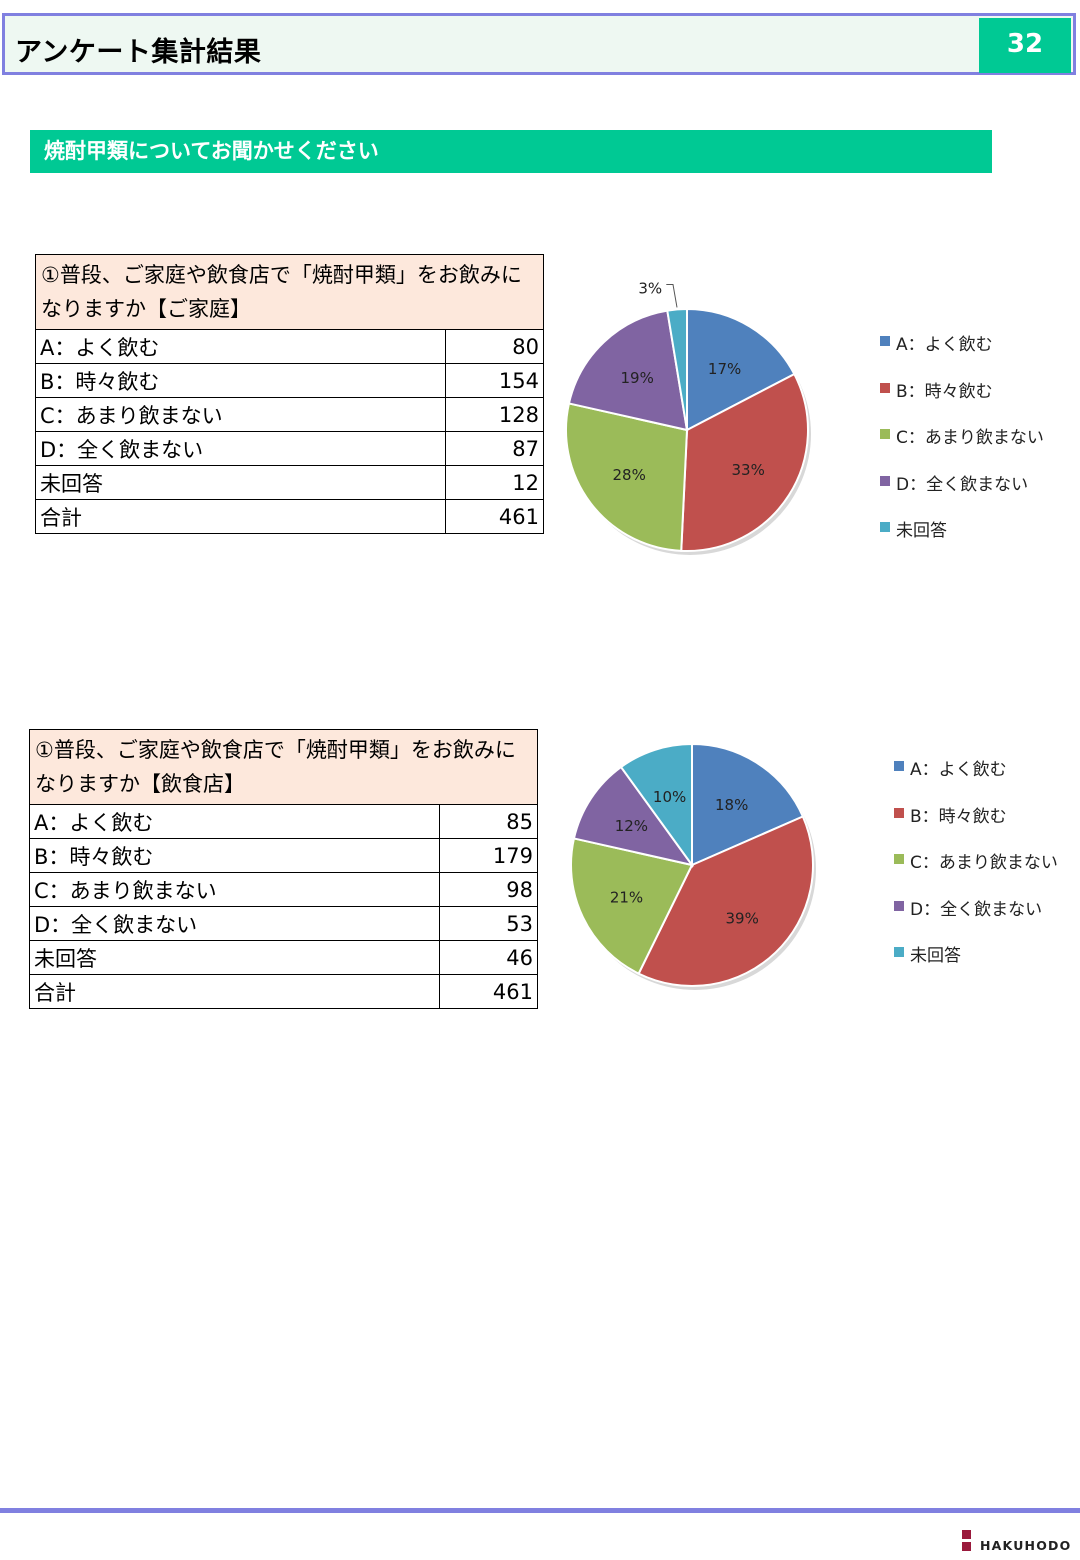  Describe the element at coordinates (626, 897) in the screenshot. I see `pie-data-label: 21%` at that location.